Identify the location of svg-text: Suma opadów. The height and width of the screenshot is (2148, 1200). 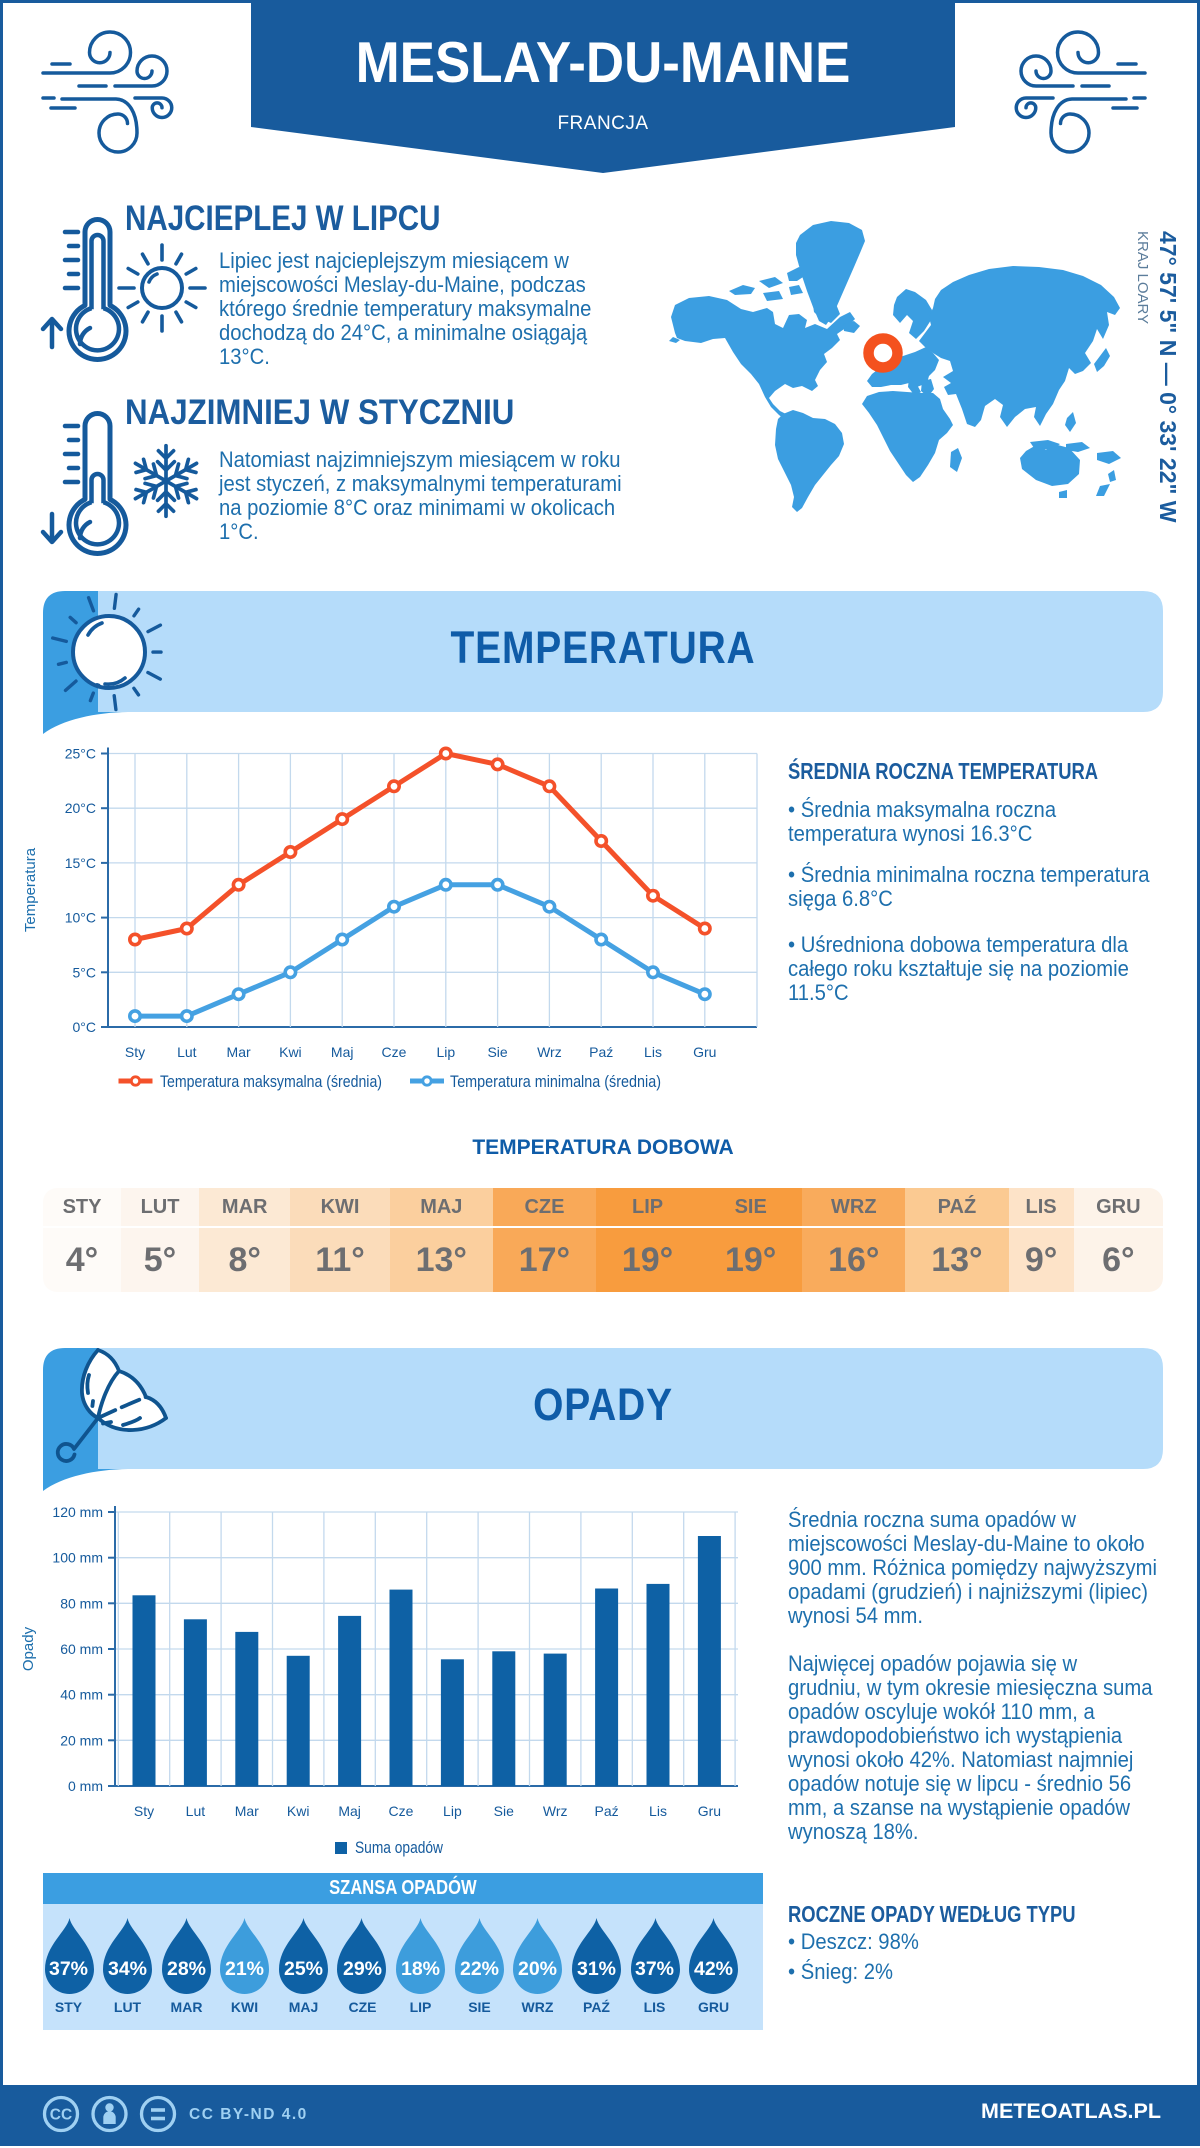
(399, 1848).